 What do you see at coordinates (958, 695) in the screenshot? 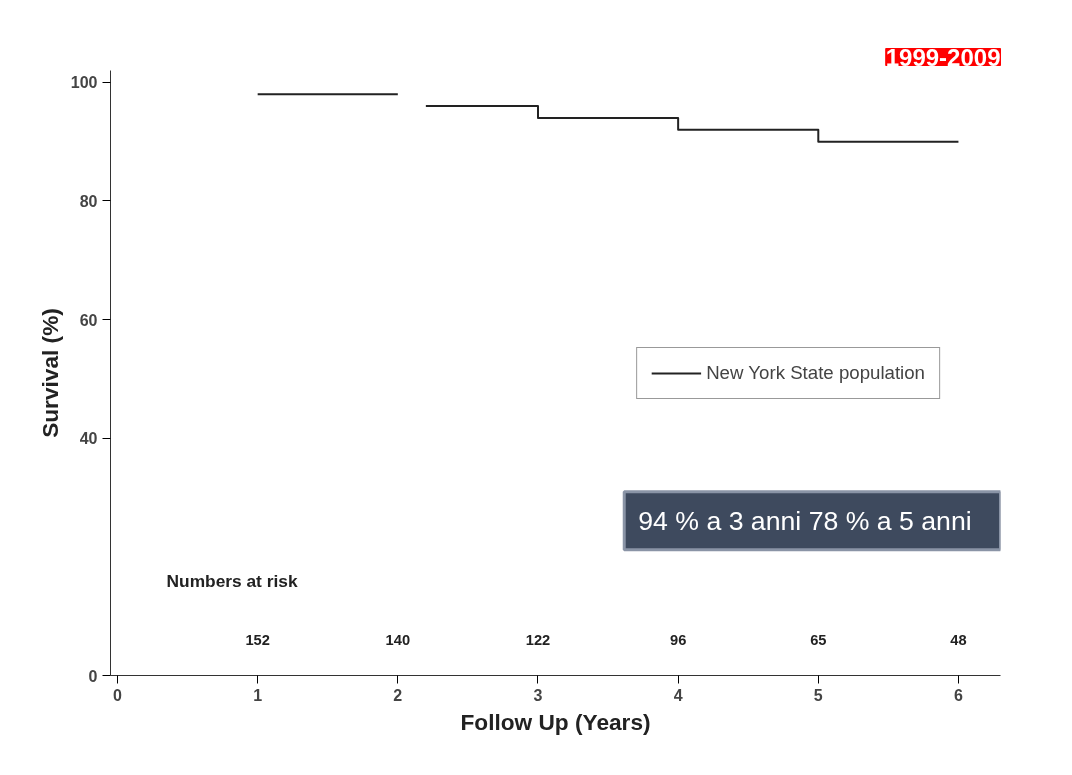
I see `x-tick-label: 6` at bounding box center [958, 695].